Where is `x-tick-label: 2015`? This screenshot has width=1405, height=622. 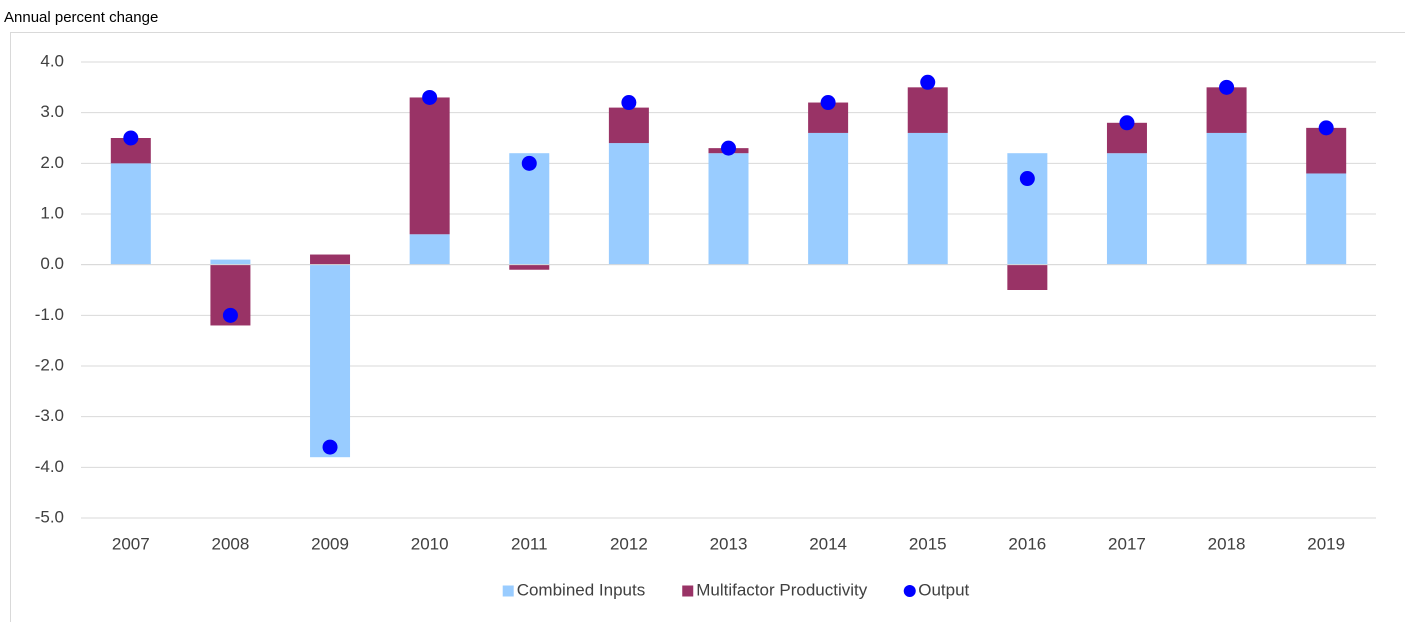
x-tick-label: 2015 is located at coordinates (928, 543).